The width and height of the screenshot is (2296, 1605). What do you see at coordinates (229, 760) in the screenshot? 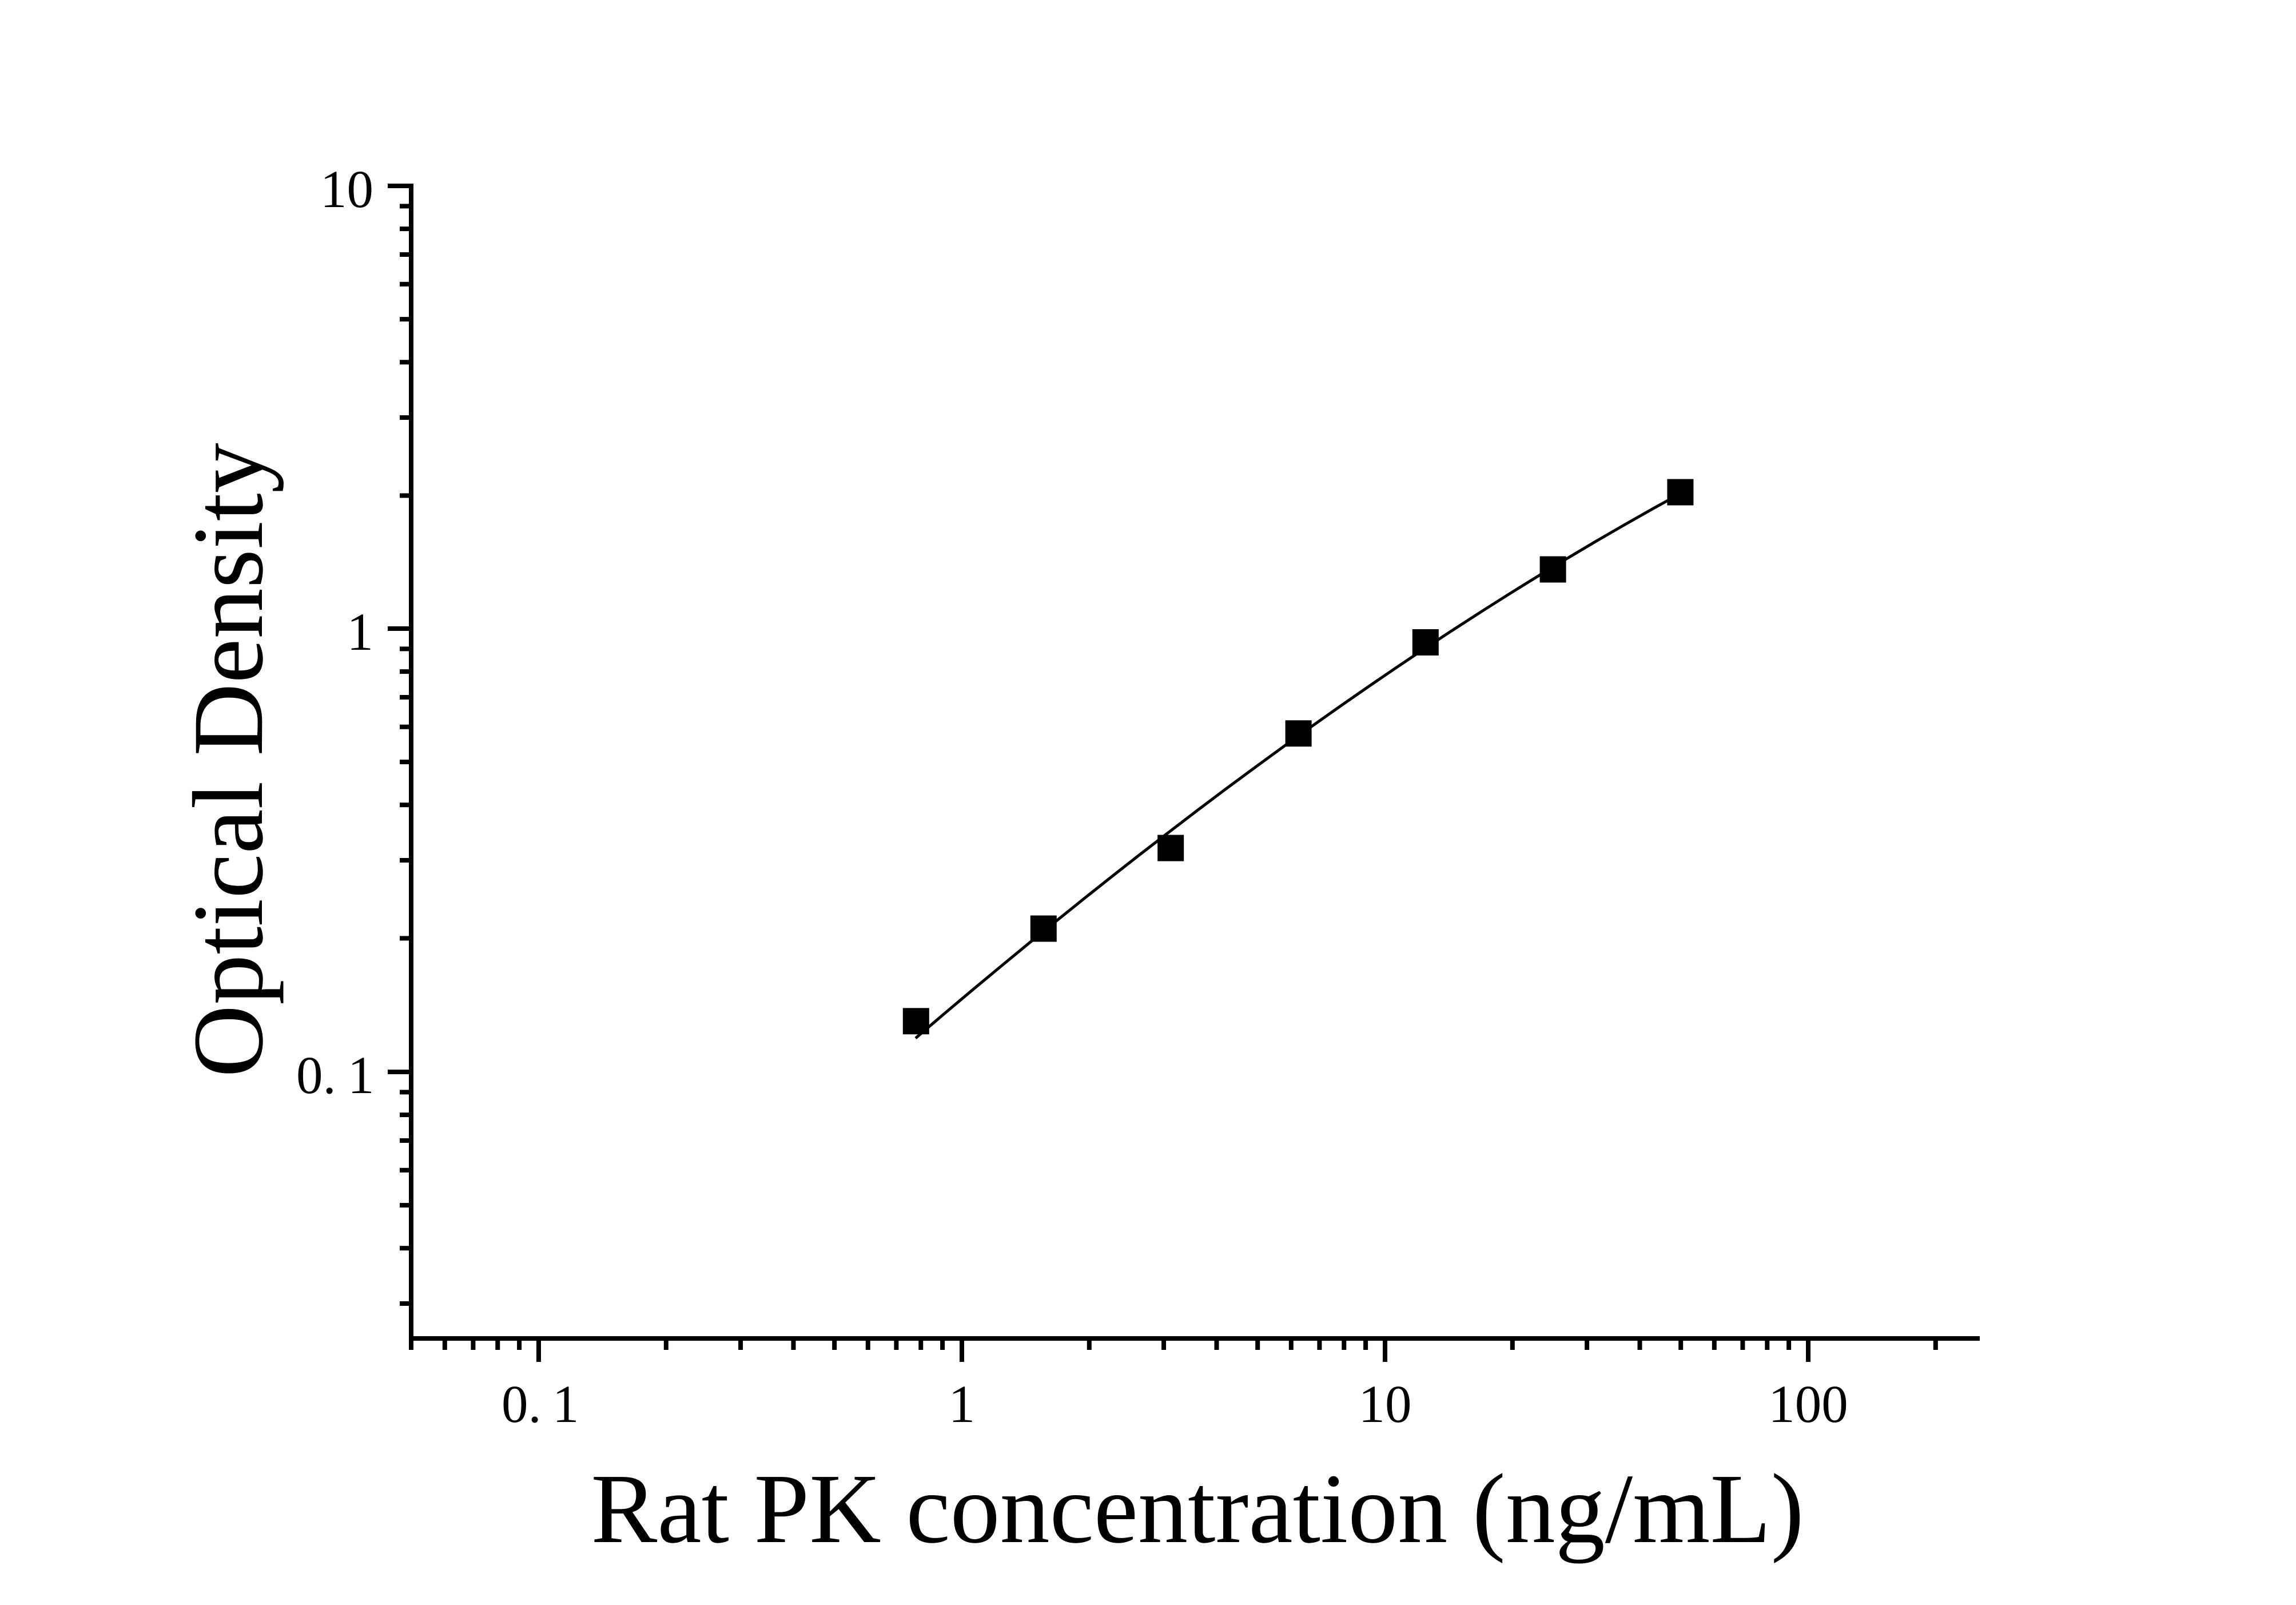
I see `svg-text: Optical Density` at bounding box center [229, 760].